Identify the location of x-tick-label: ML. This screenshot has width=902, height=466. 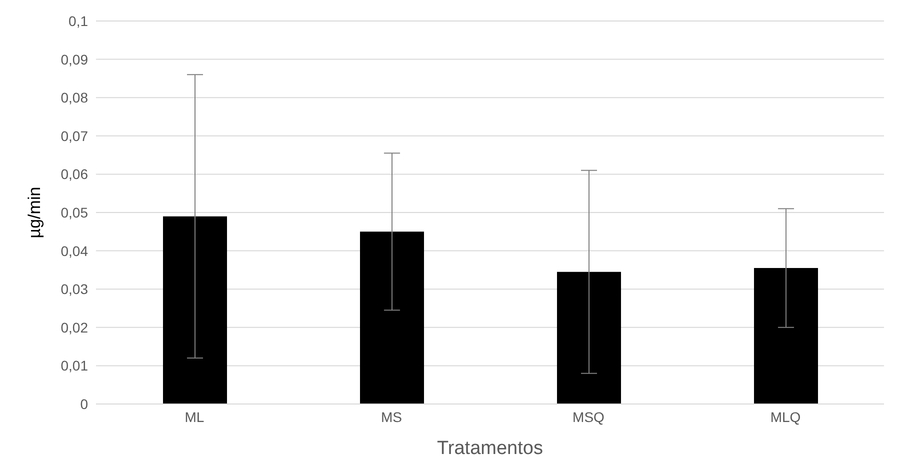
(194, 416).